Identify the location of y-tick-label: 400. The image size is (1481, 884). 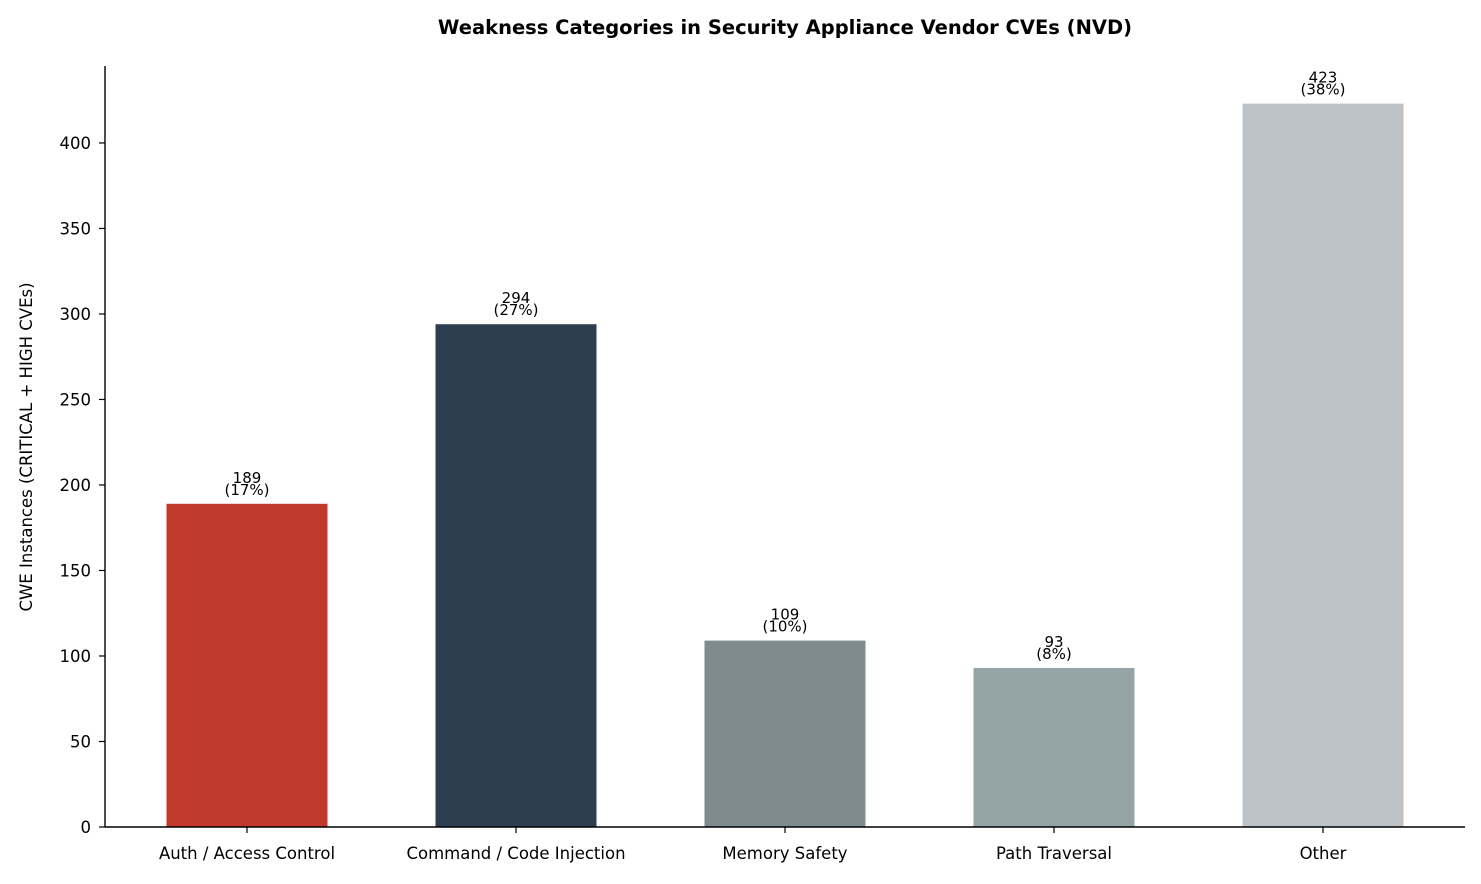
(76, 143).